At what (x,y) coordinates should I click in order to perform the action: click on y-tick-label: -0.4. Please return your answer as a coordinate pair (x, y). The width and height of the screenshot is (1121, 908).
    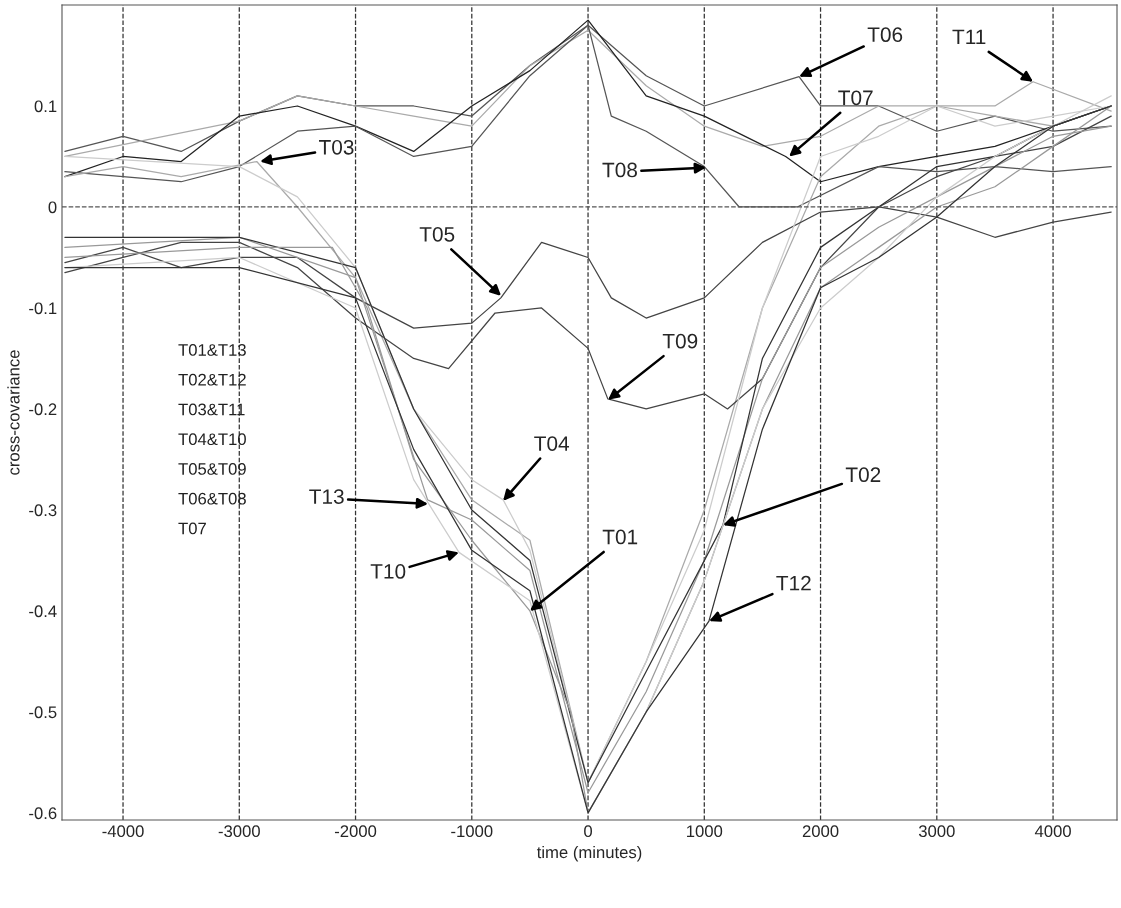
    Looking at the image, I should click on (43, 611).